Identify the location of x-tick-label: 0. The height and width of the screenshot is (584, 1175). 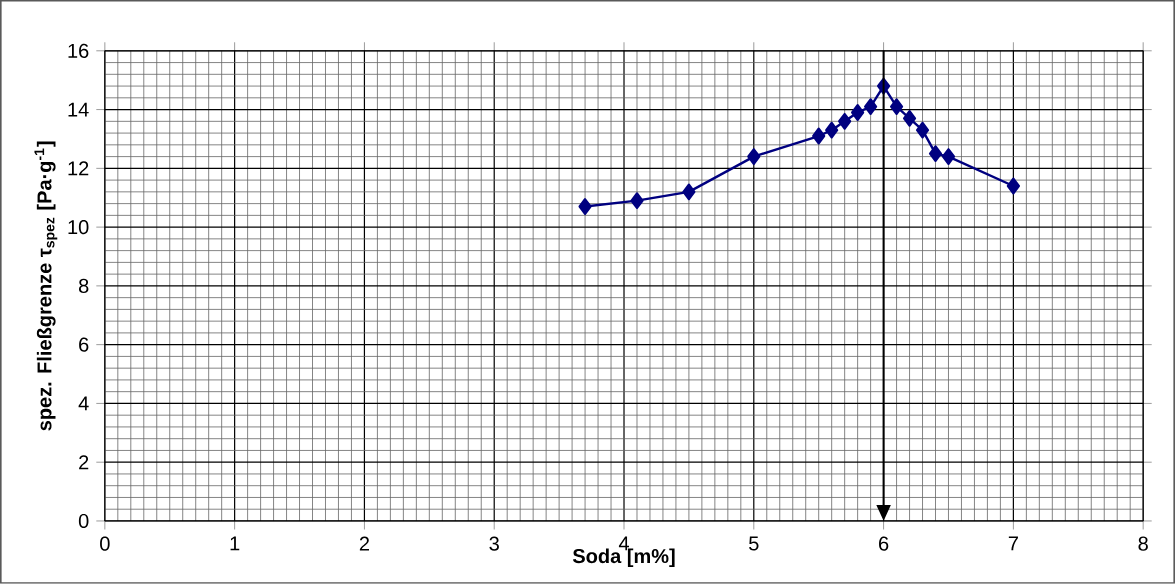
(105, 543).